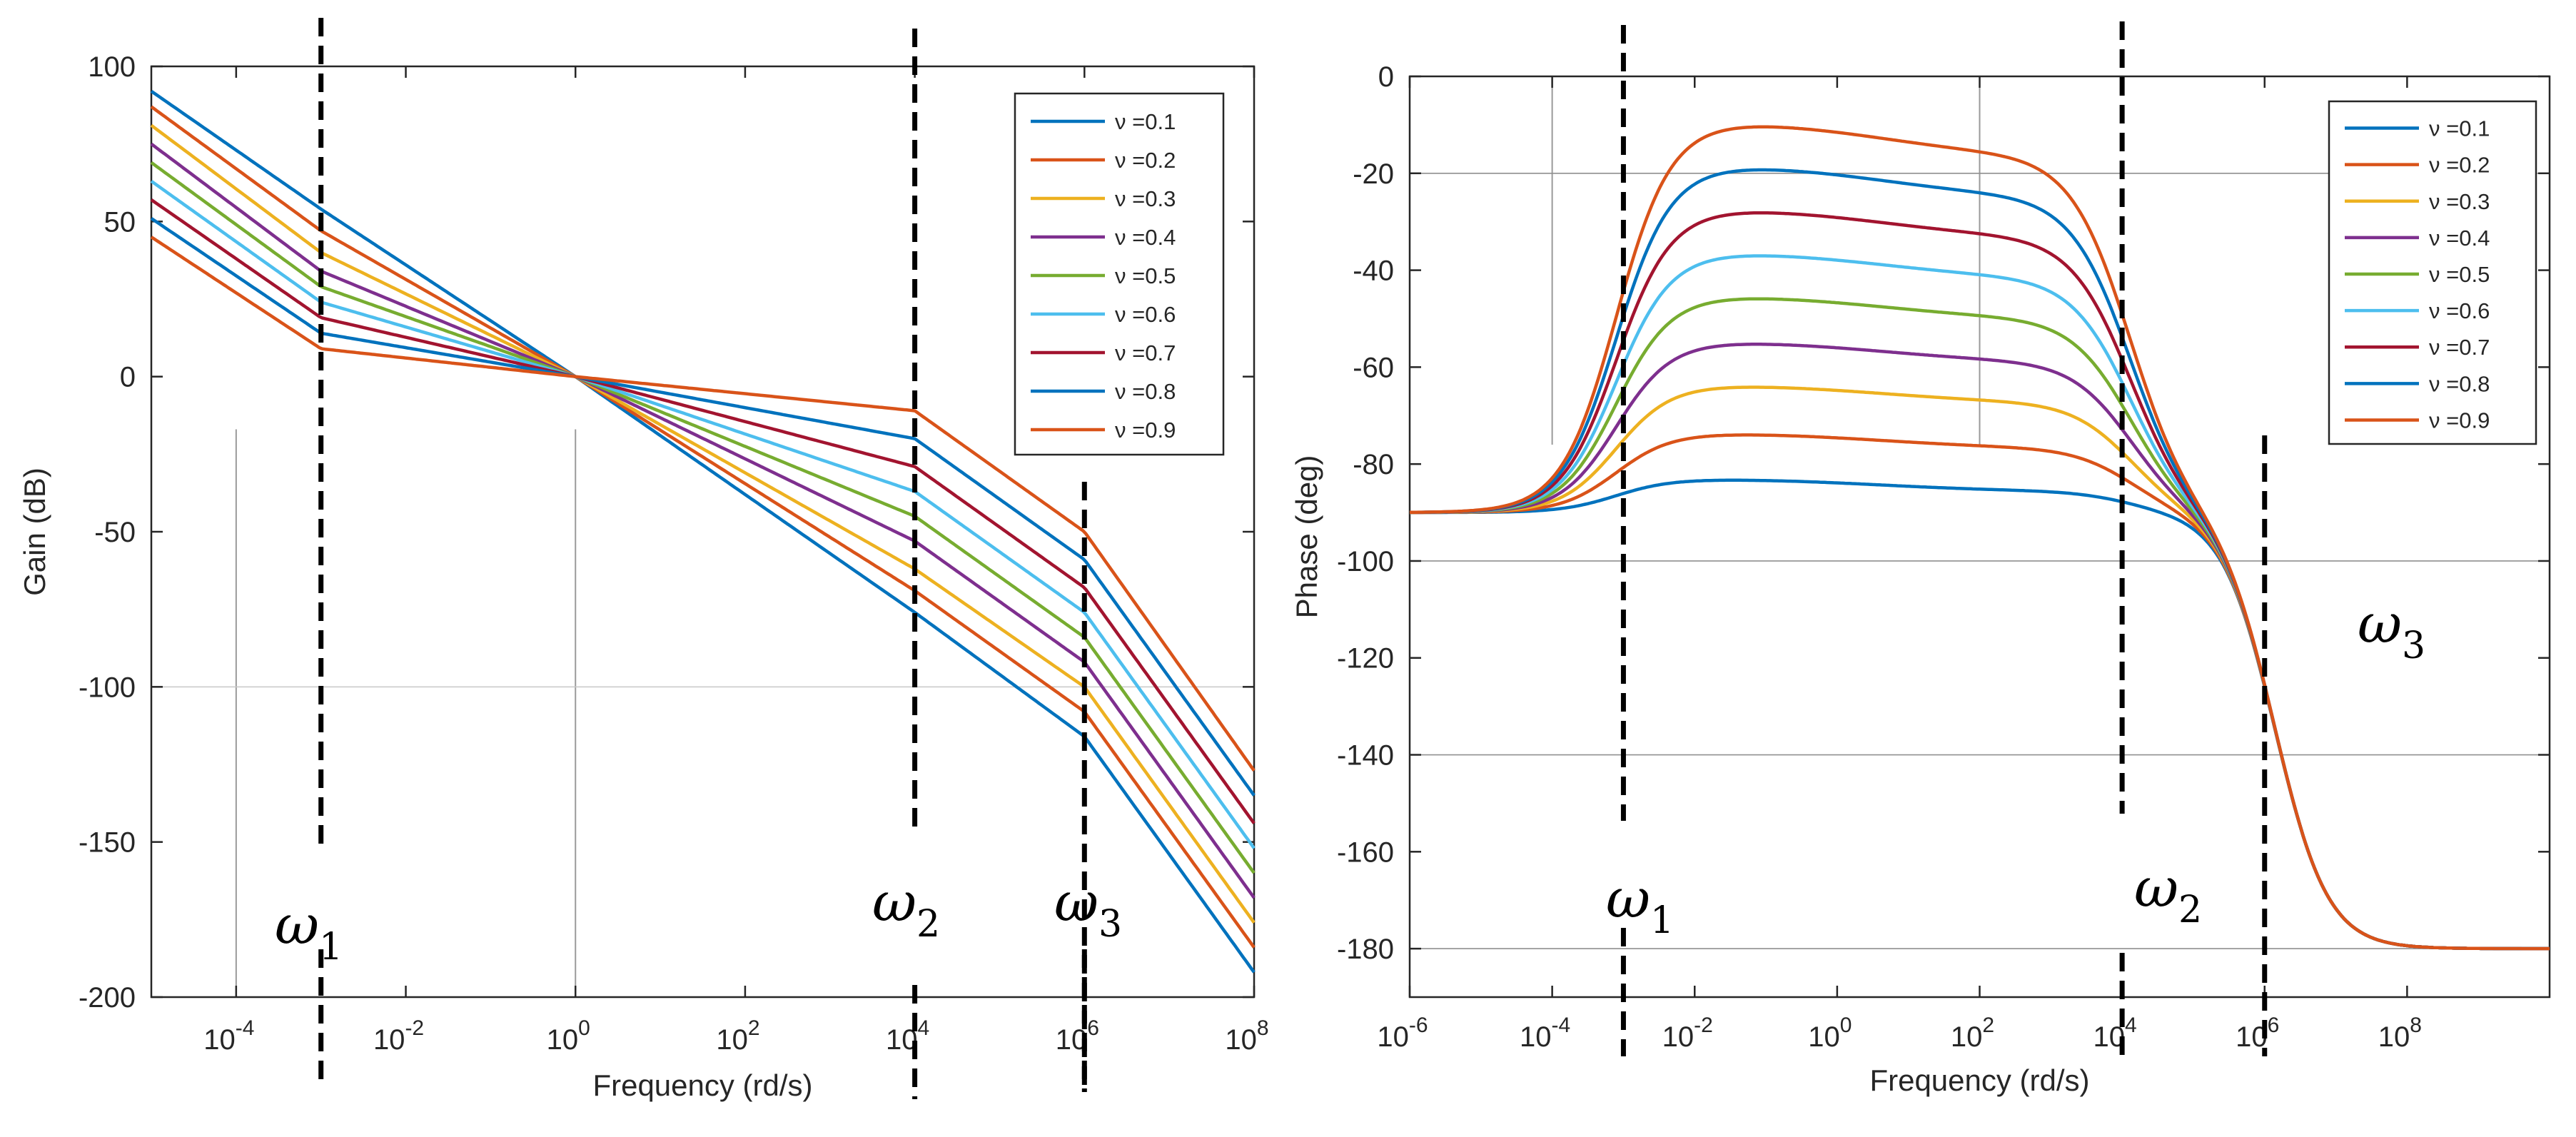  I want to click on omega-subscript: 2, so click(2190, 910).